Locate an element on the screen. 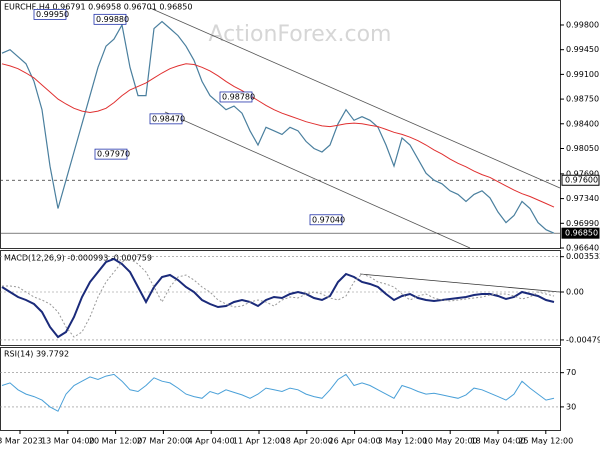 The height and width of the screenshot is (454, 600). y-tick-label: 0.97690 is located at coordinates (582, 173).